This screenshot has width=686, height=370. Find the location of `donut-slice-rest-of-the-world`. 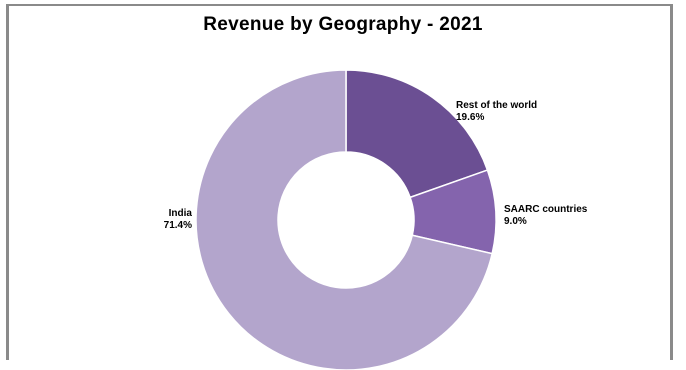

donut-slice-rest-of-the-world is located at coordinates (417, 134).